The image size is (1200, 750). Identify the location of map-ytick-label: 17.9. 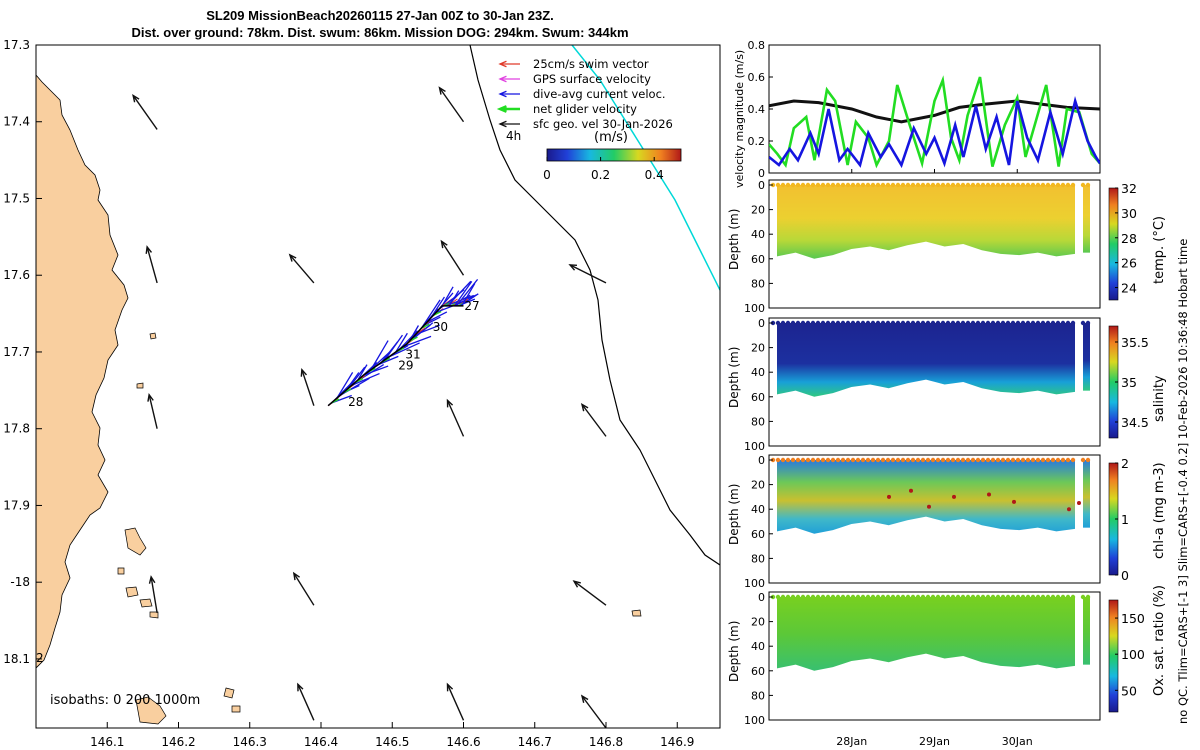
(16, 505).